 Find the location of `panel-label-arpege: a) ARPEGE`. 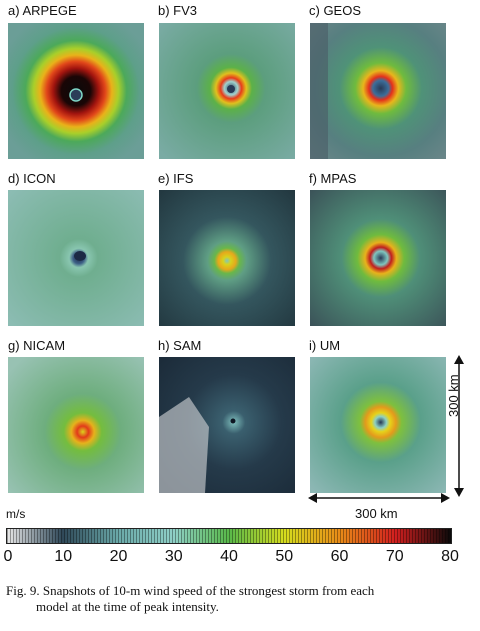

panel-label-arpege: a) ARPEGE is located at coordinates (42, 10).